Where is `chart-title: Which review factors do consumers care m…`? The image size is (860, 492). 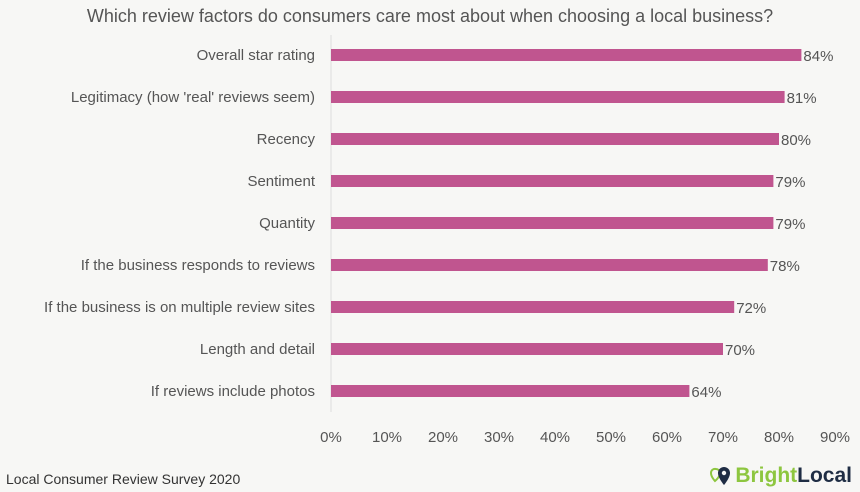
chart-title: Which review factors do consumers care m… is located at coordinates (430, 16).